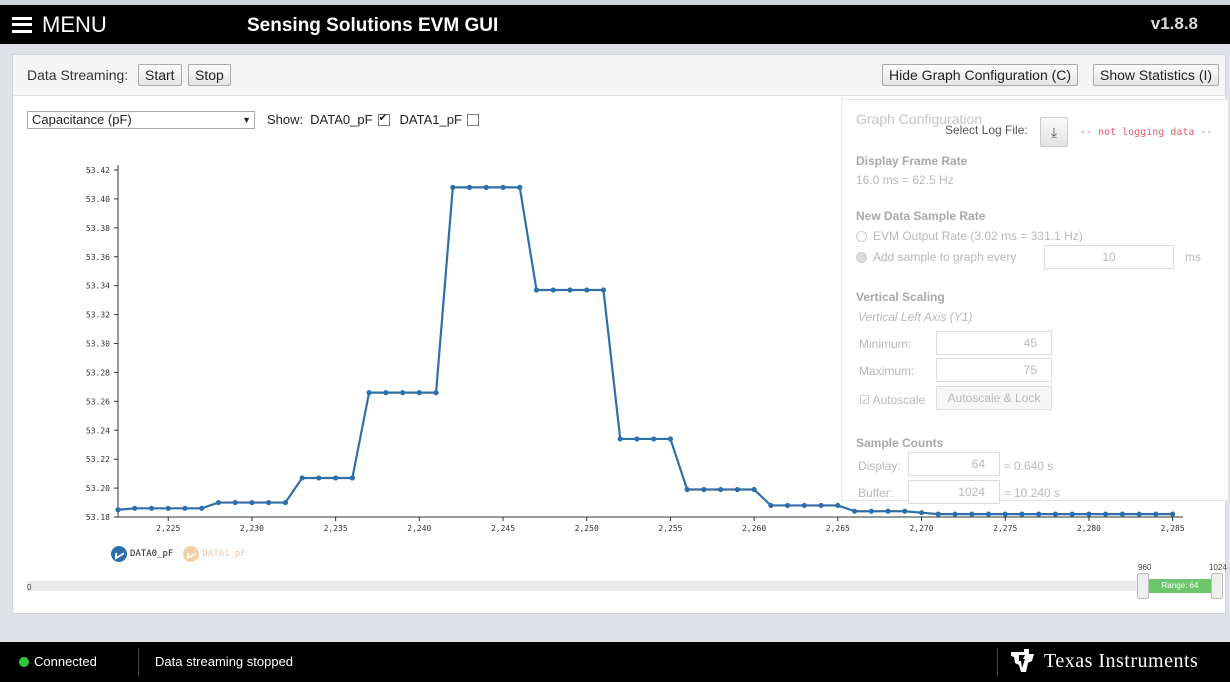  Describe the element at coordinates (472, 119) in the screenshot. I see `channel-checkbox-data1` at that location.